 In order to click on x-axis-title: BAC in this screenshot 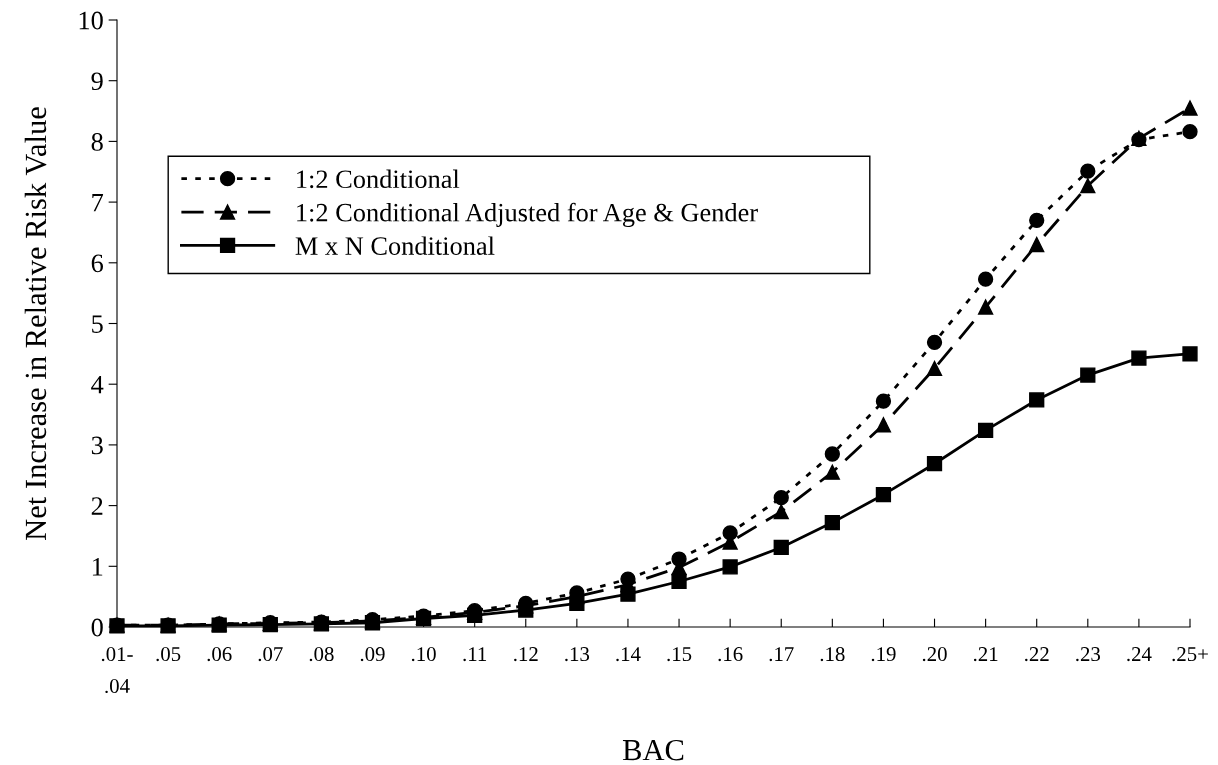, I will do `click(653, 750)`.